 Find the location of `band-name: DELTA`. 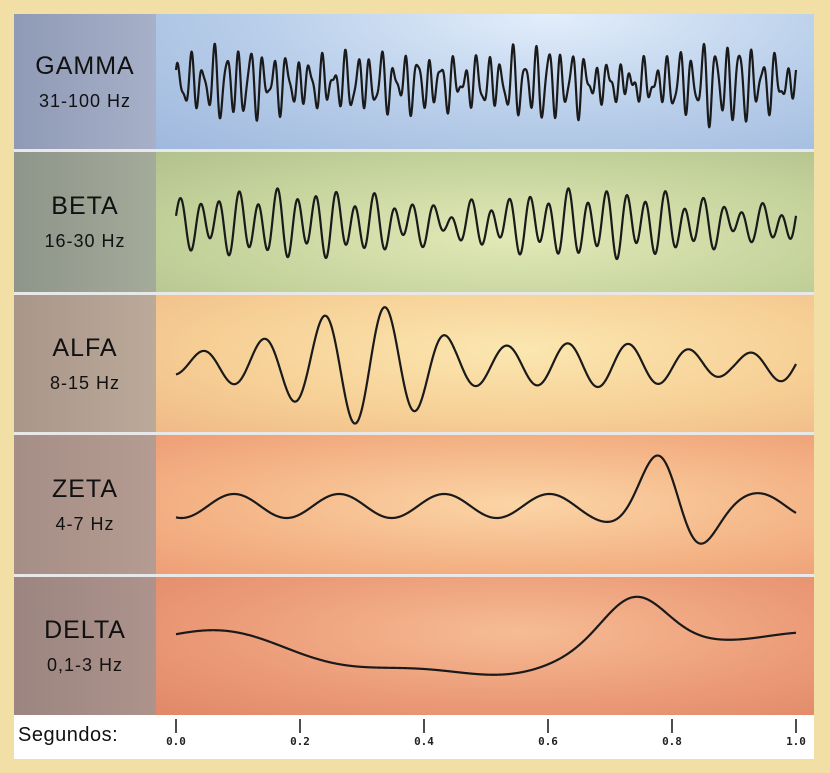

band-name: DELTA is located at coordinates (85, 630).